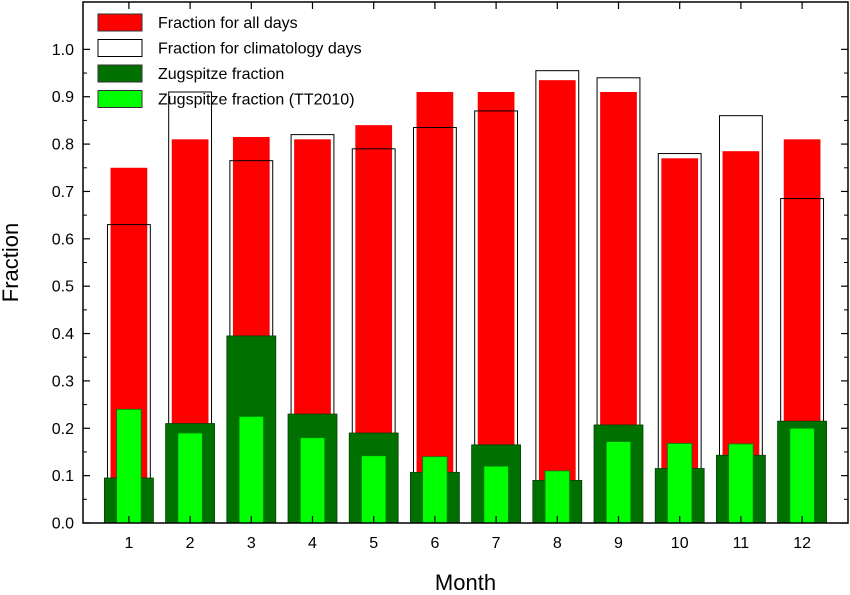  I want to click on x-tick-label: 5, so click(373, 543).